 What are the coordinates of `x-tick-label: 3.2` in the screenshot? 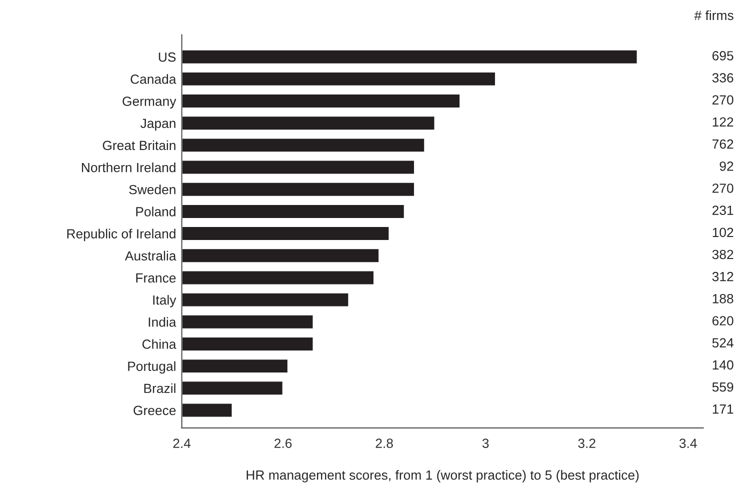 It's located at (587, 443).